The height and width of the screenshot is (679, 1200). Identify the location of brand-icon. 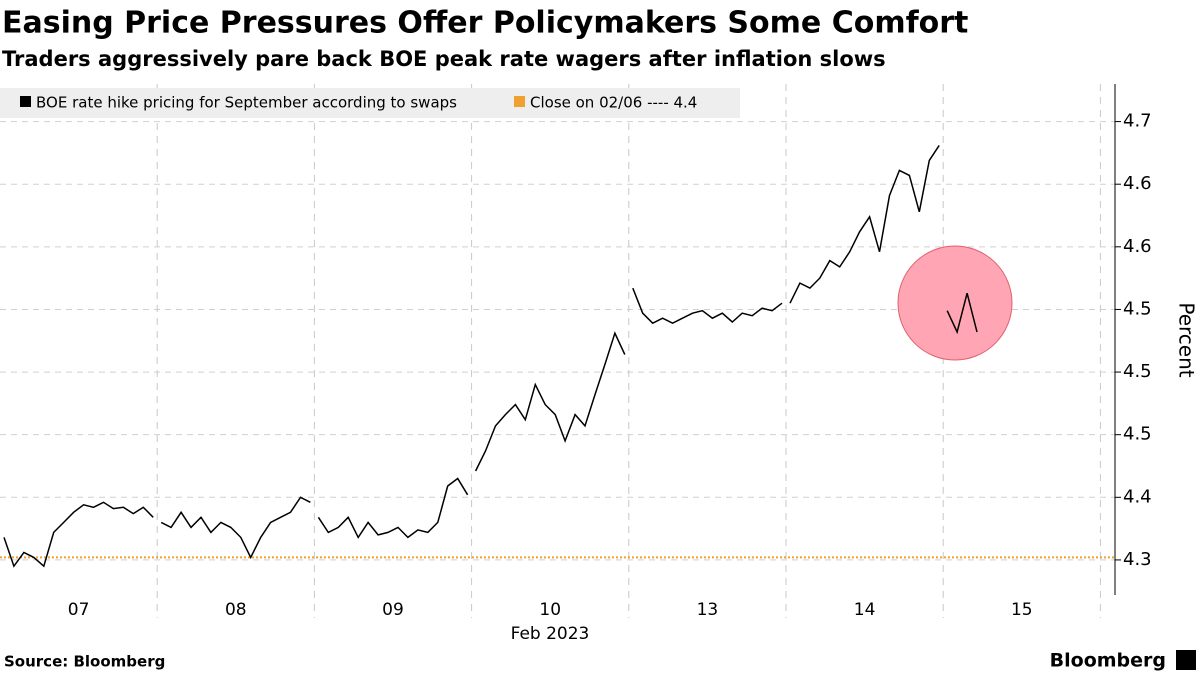
(1186, 660).